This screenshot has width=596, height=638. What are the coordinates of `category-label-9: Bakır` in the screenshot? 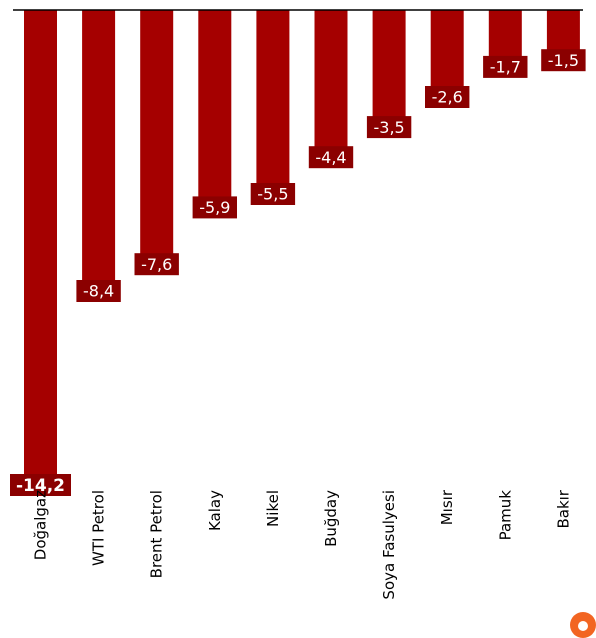 It's located at (563, 508).